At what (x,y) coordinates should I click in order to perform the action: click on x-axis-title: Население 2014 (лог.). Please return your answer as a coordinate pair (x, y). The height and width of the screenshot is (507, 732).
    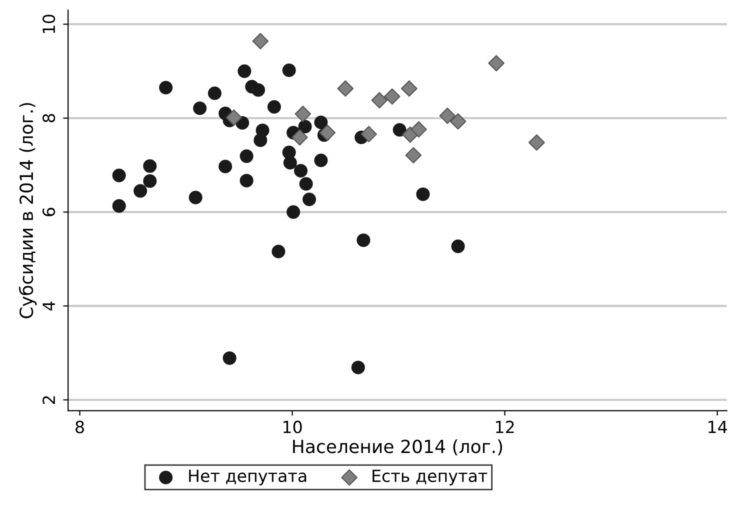
    Looking at the image, I should click on (397, 447).